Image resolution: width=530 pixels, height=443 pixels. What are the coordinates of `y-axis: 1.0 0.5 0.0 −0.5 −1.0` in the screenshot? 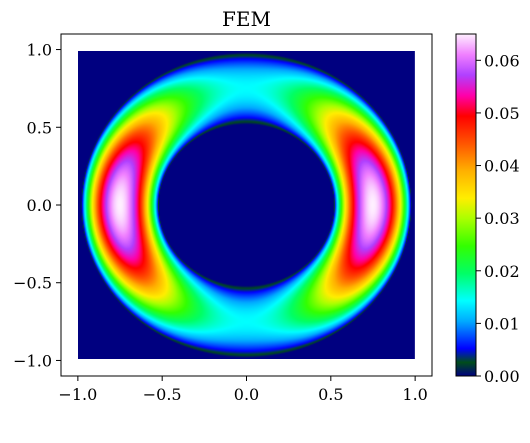 It's located at (37, 205).